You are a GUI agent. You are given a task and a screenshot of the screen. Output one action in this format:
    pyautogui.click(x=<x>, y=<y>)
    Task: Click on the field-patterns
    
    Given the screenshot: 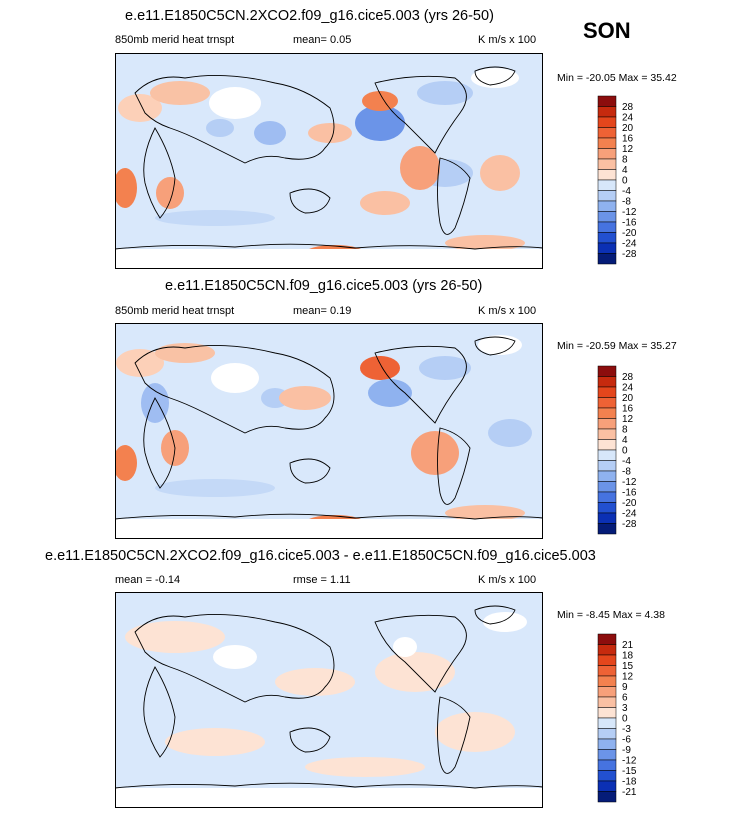 What is the action you would take?
    pyautogui.click(x=320, y=164)
    